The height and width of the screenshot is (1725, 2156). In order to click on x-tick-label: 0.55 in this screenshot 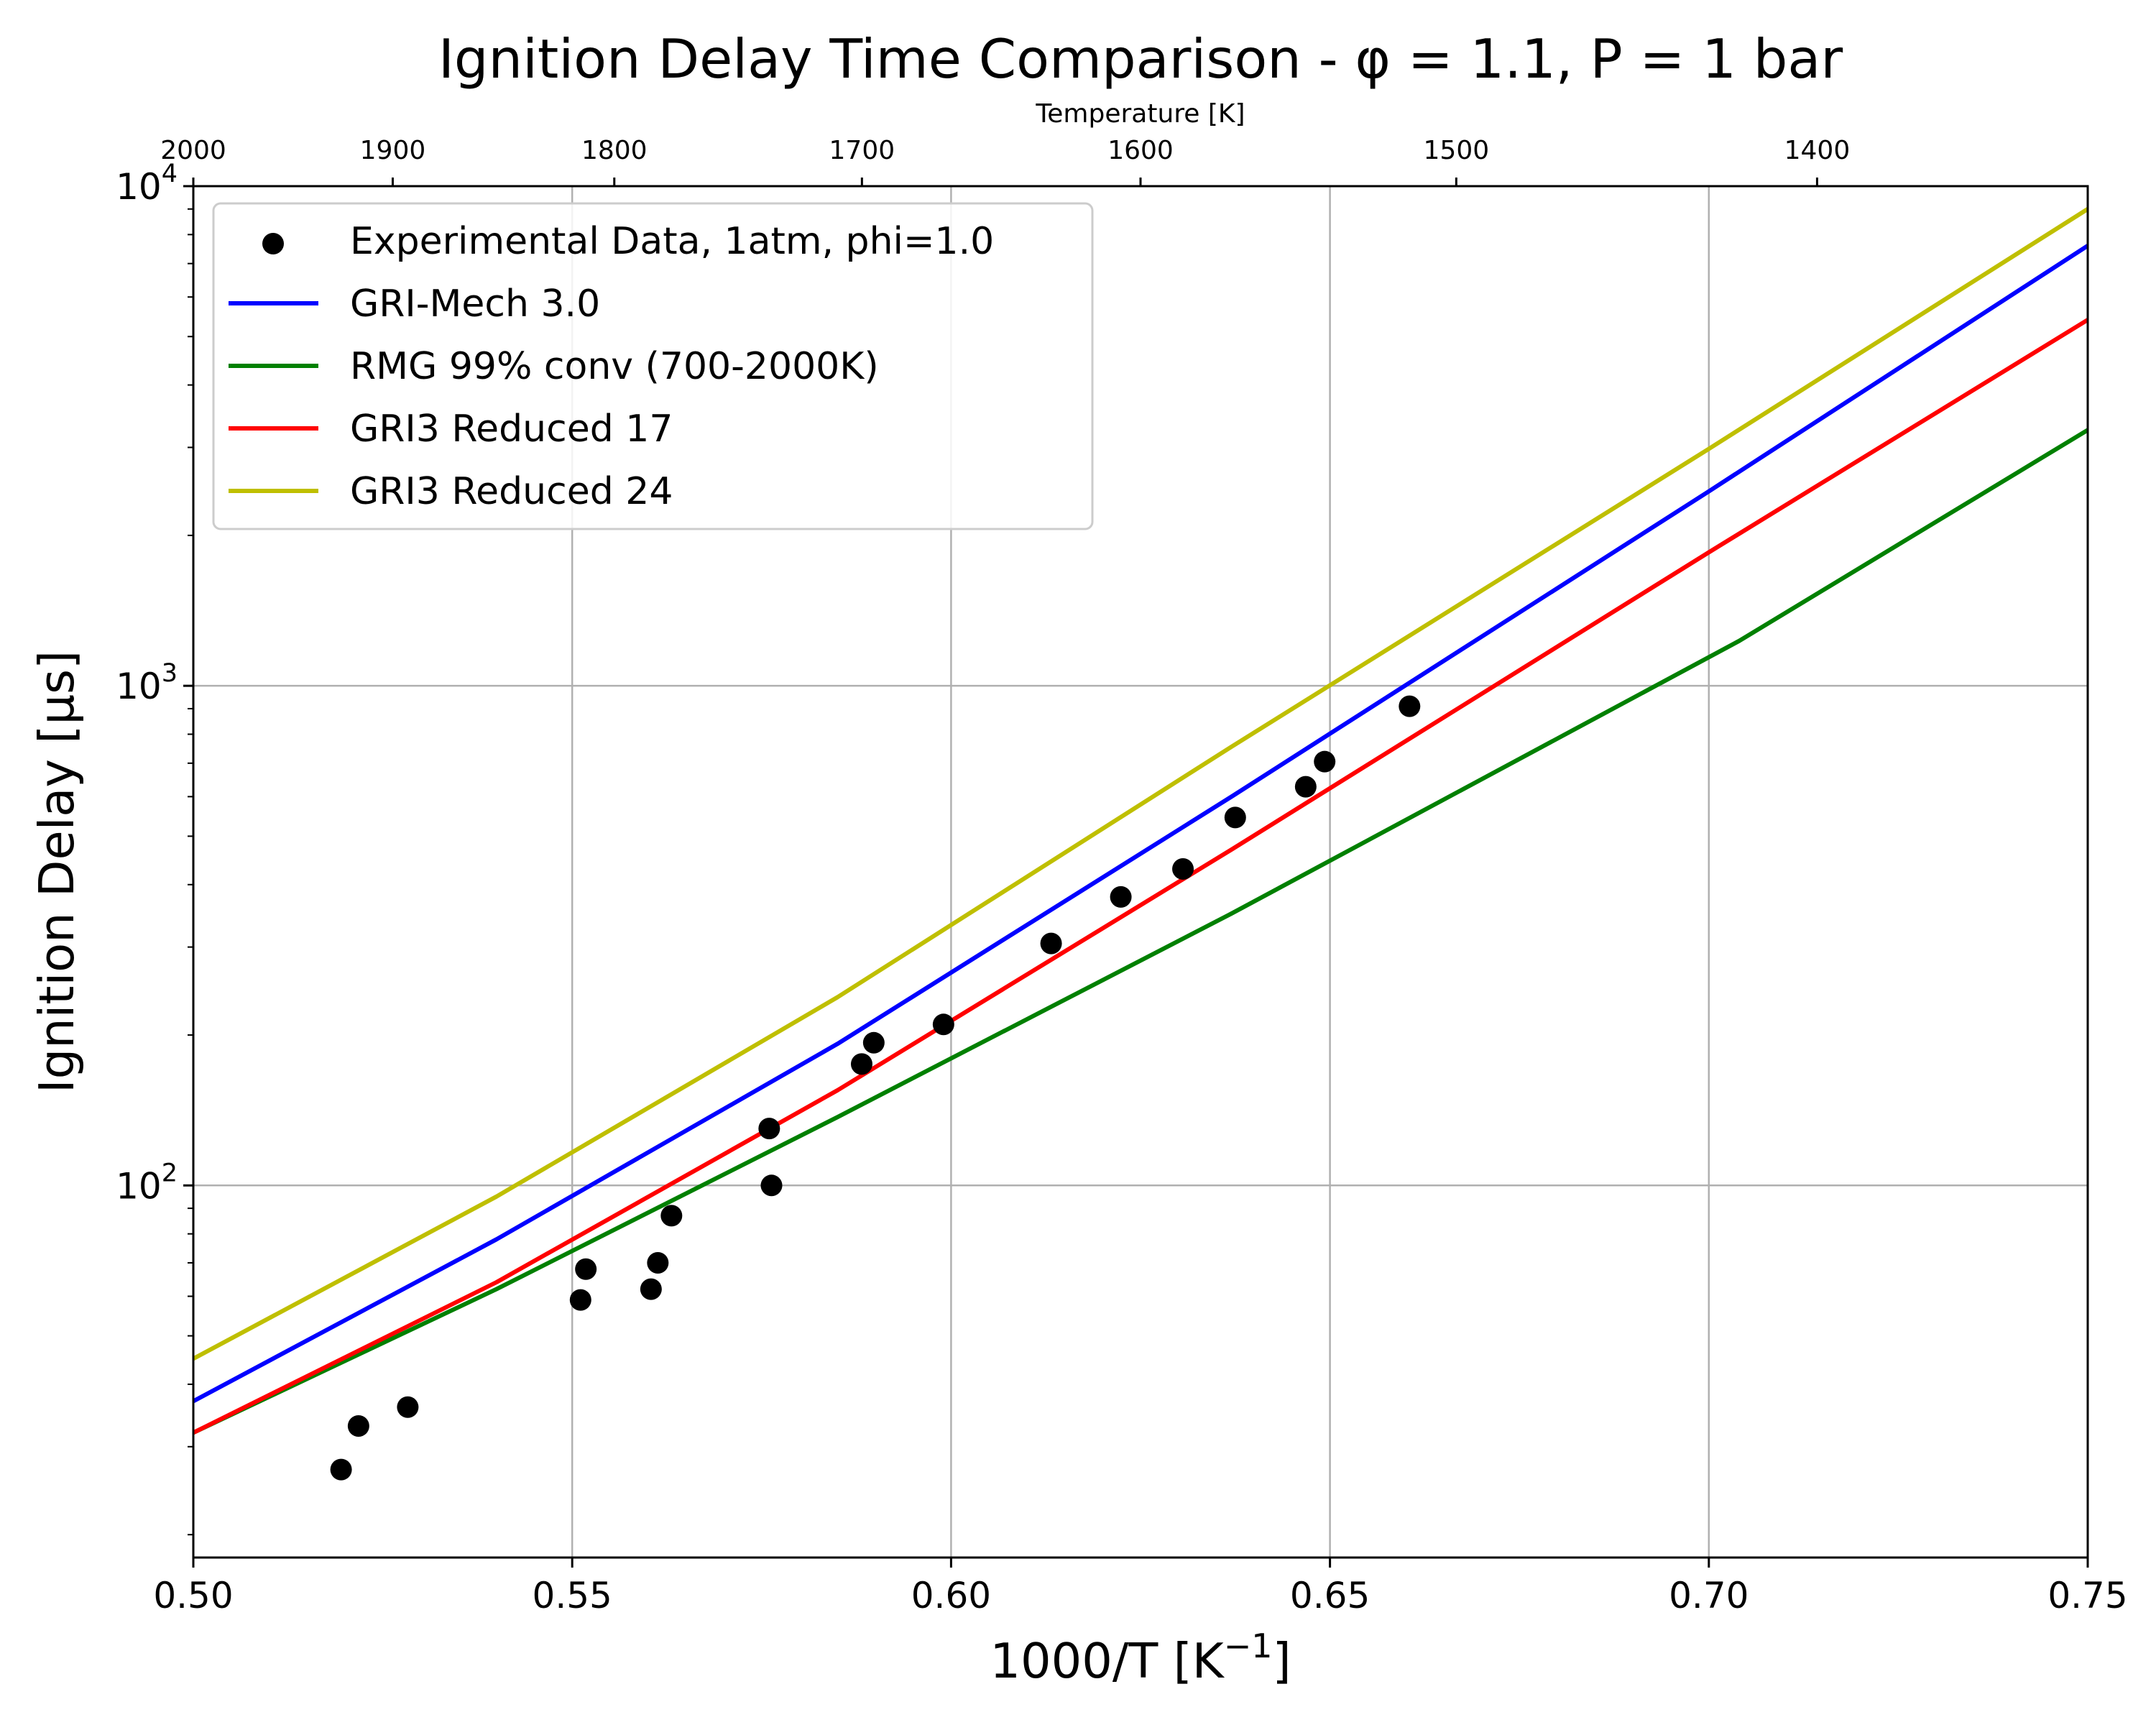, I will do `click(572, 1595)`.